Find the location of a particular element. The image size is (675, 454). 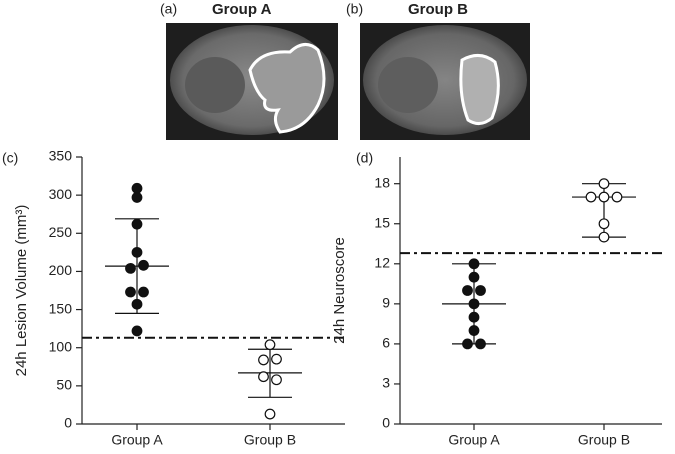

y-tick-label: 250 is located at coordinates (61, 232).